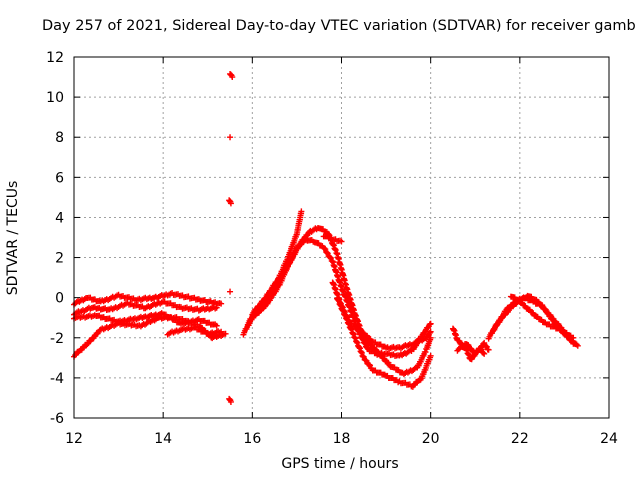 This screenshot has height=480, width=640. What do you see at coordinates (57, 339) in the screenshot?
I see `y-tick-label: -2` at bounding box center [57, 339].